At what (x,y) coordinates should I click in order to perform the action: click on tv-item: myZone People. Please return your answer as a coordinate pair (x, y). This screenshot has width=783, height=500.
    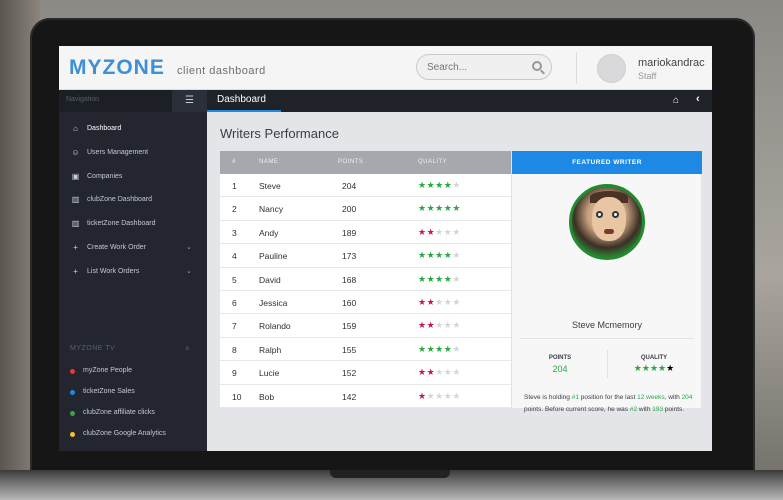
    Looking at the image, I should click on (133, 372).